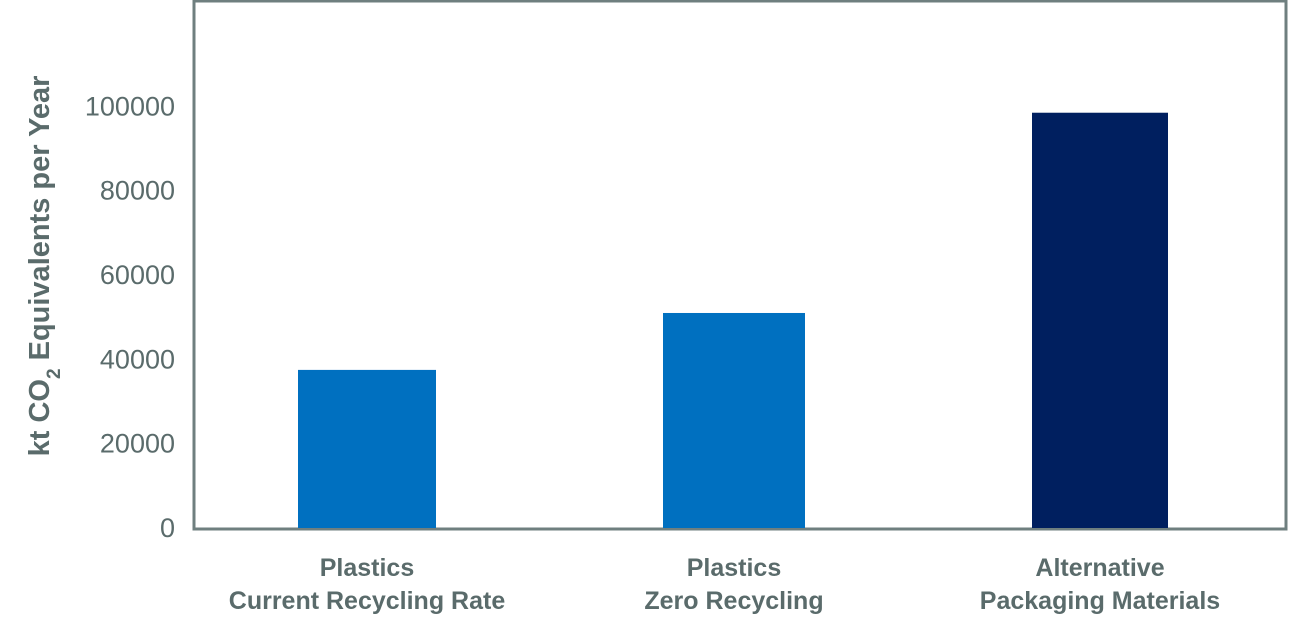 The height and width of the screenshot is (634, 1290). What do you see at coordinates (167, 528) in the screenshot?
I see `y-tick-label: 0` at bounding box center [167, 528].